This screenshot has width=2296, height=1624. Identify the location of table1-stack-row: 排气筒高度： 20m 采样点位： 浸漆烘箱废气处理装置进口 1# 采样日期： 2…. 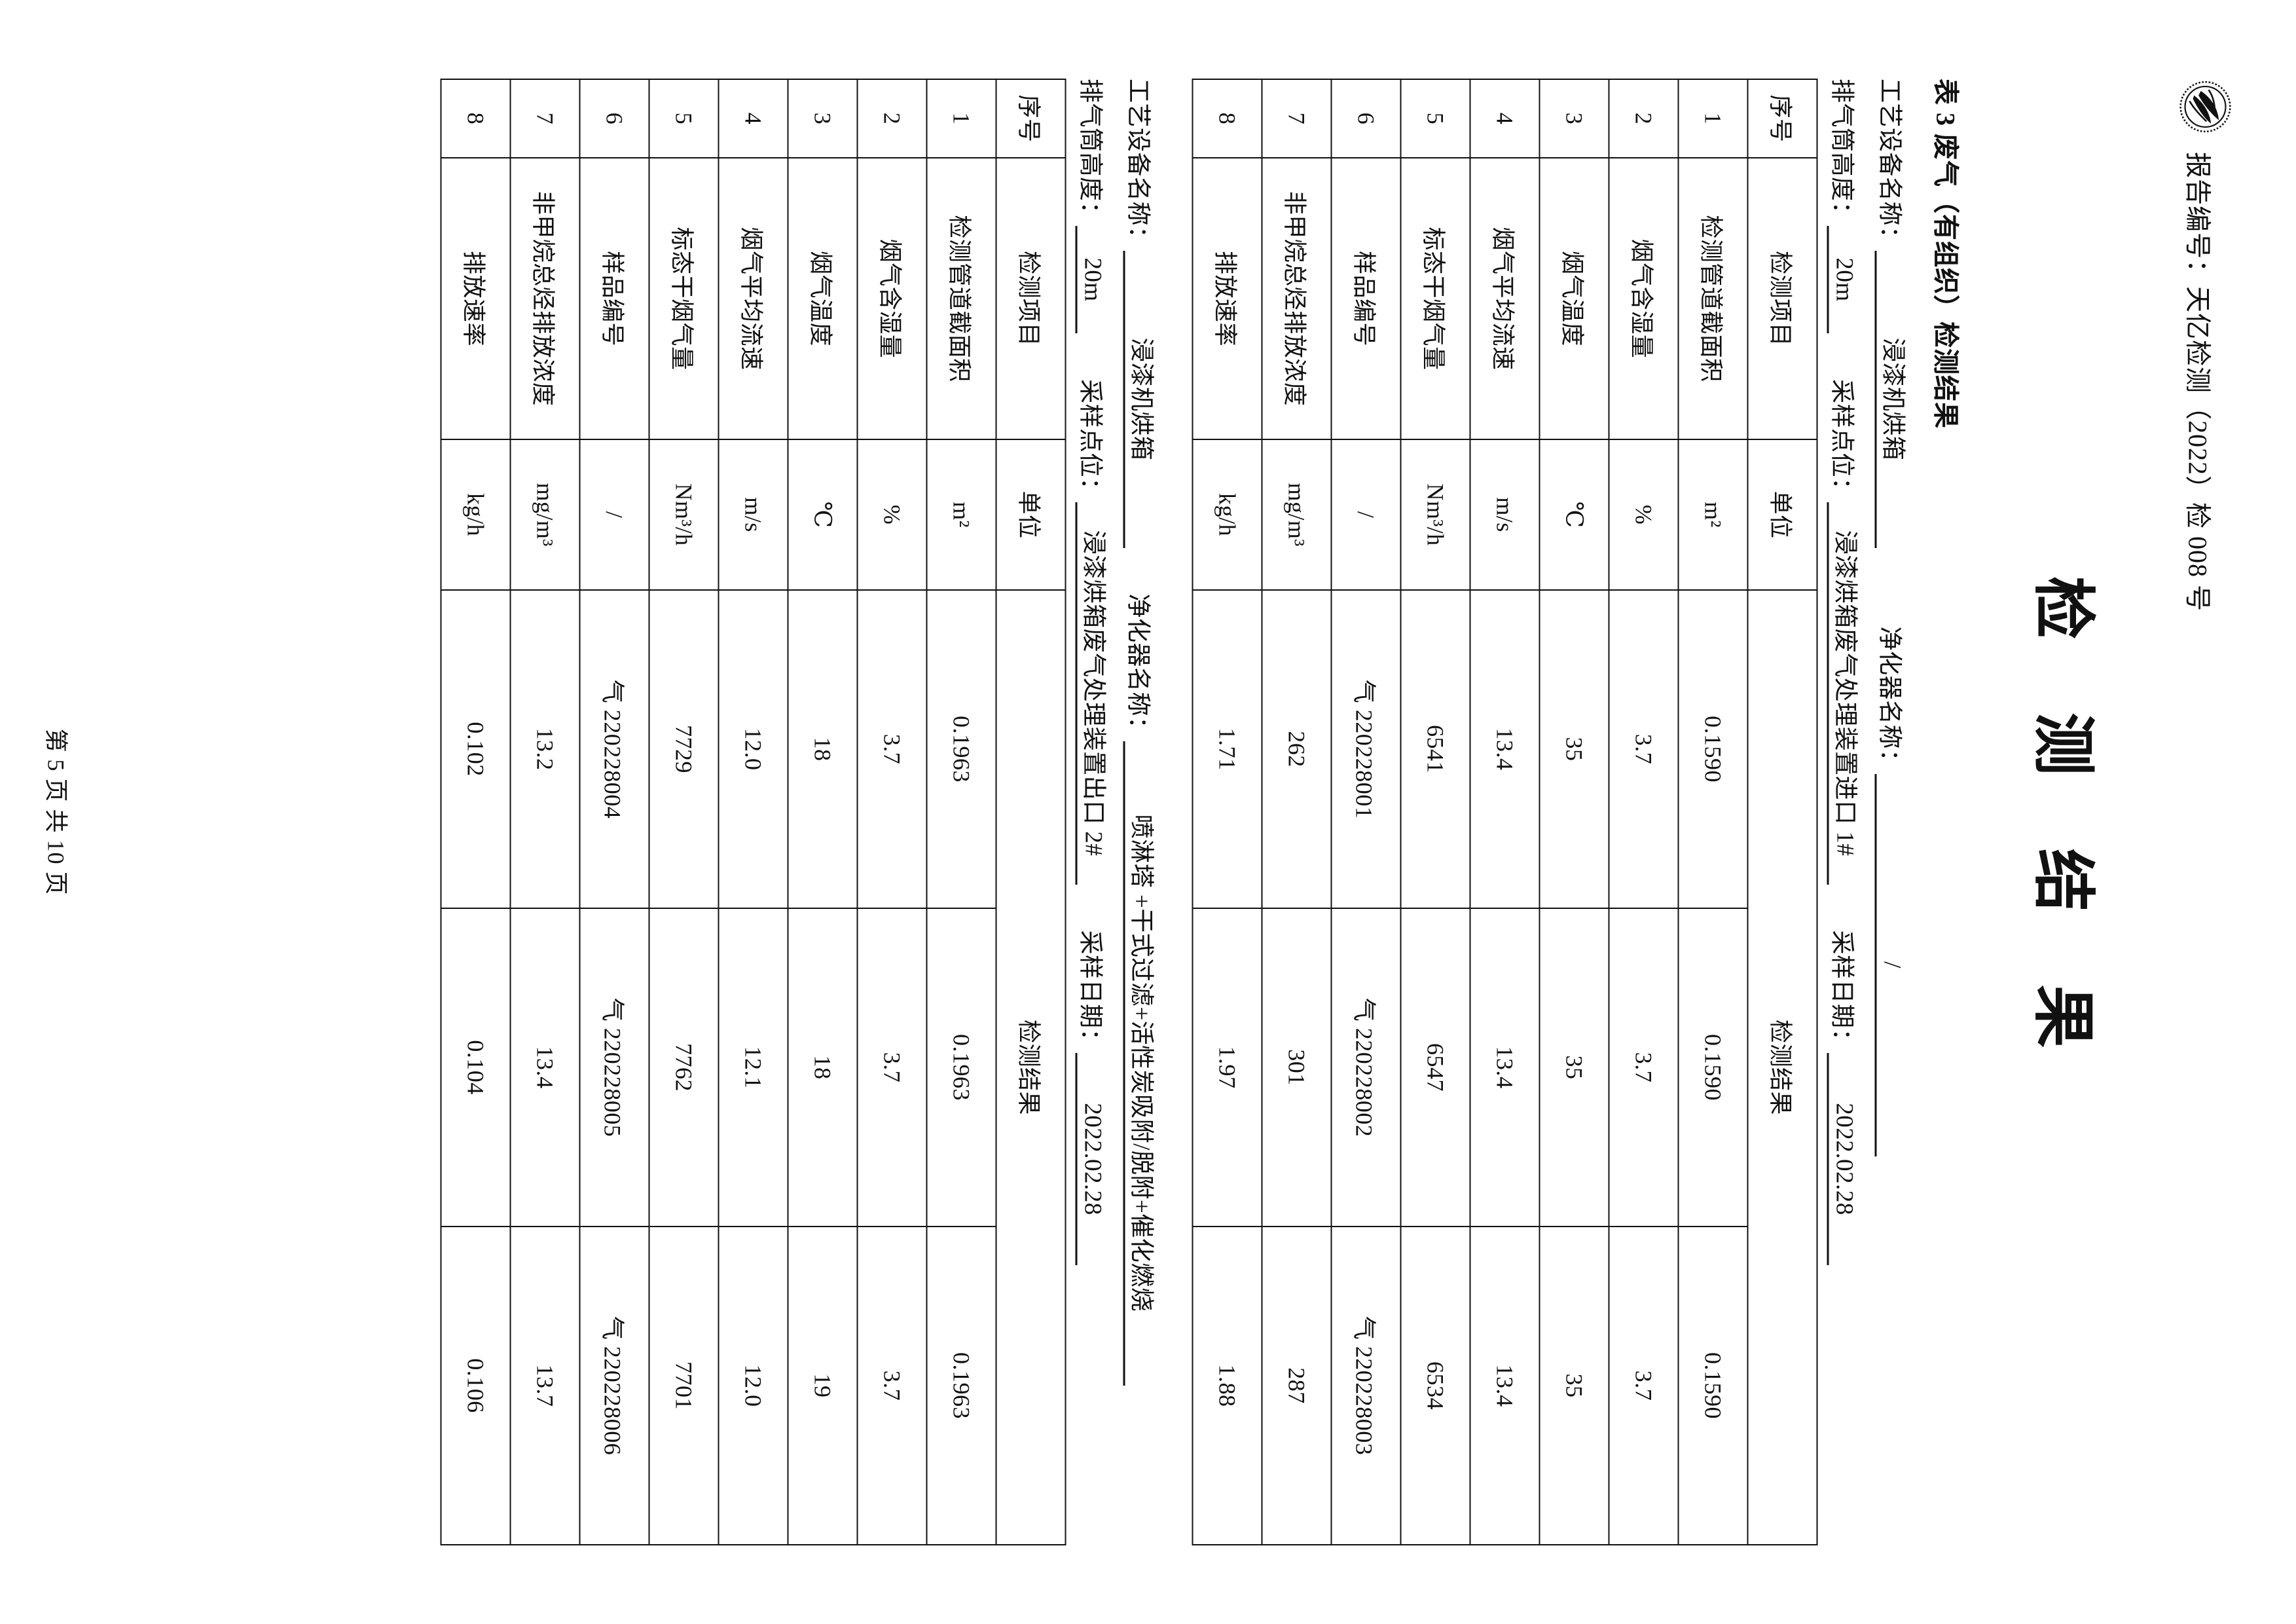
(1846, 812).